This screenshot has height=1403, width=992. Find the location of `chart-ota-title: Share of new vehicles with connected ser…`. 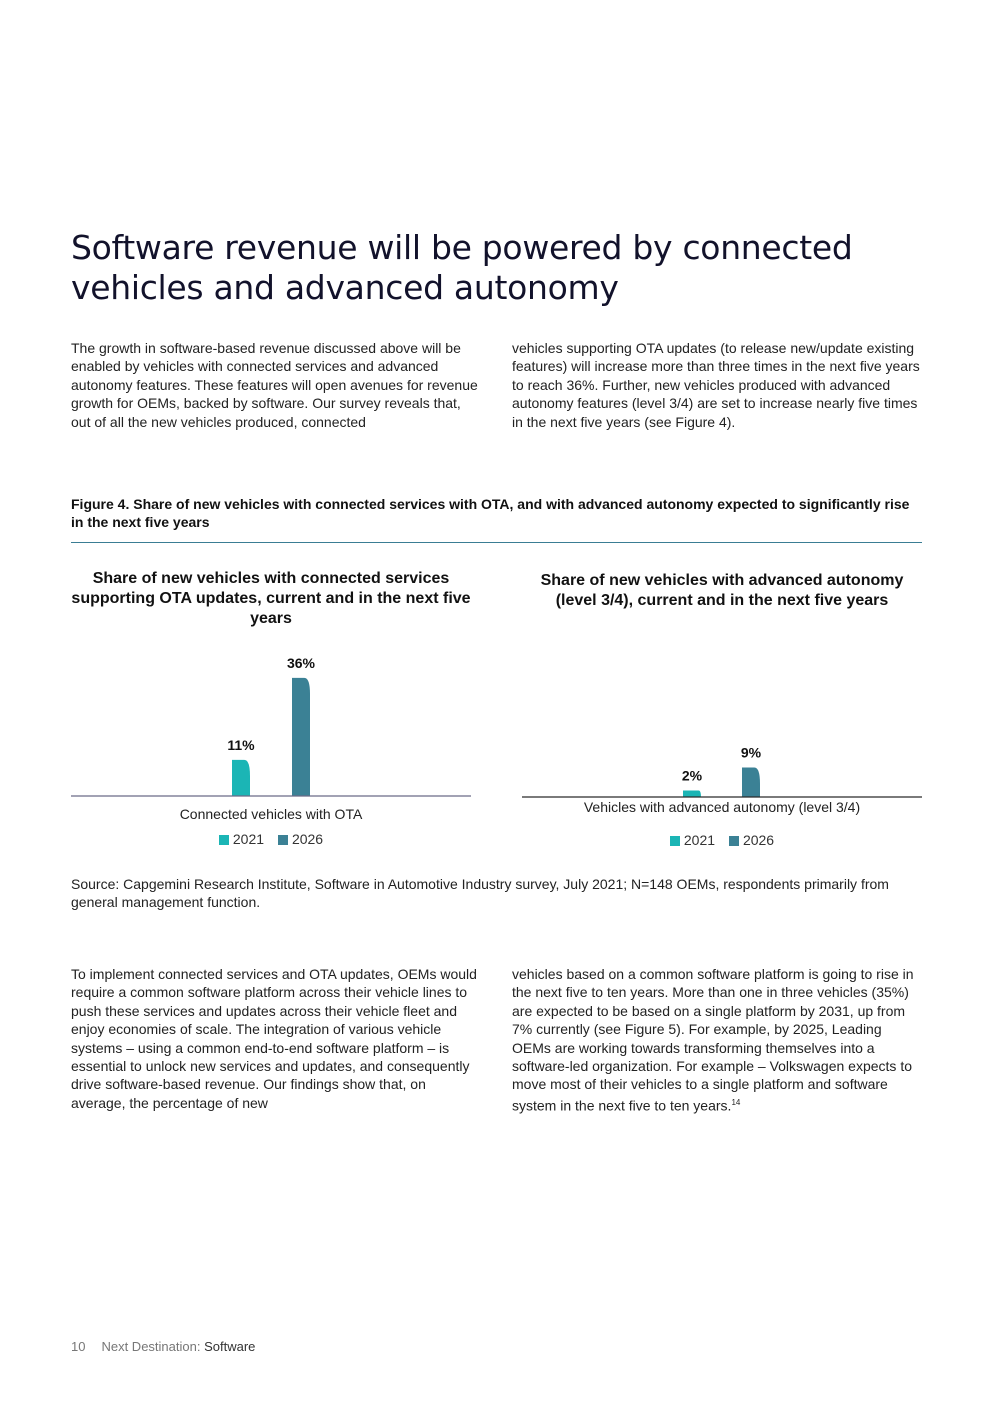

chart-ota-title: Share of new vehicles with connected ser… is located at coordinates (271, 598).